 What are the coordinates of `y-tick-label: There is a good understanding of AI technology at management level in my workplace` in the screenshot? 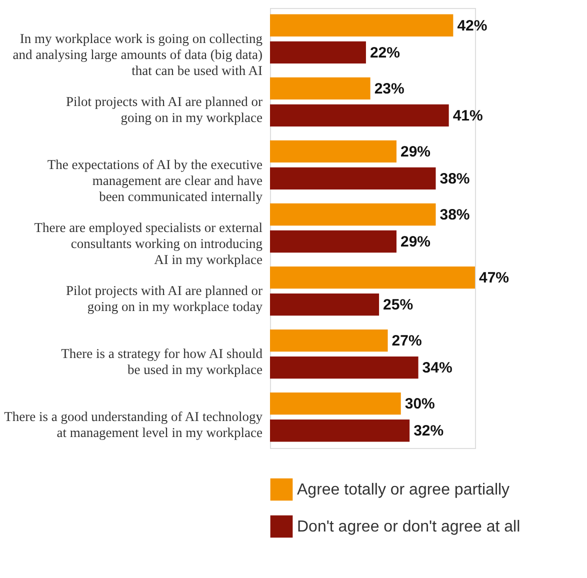 It's located at (133, 424).